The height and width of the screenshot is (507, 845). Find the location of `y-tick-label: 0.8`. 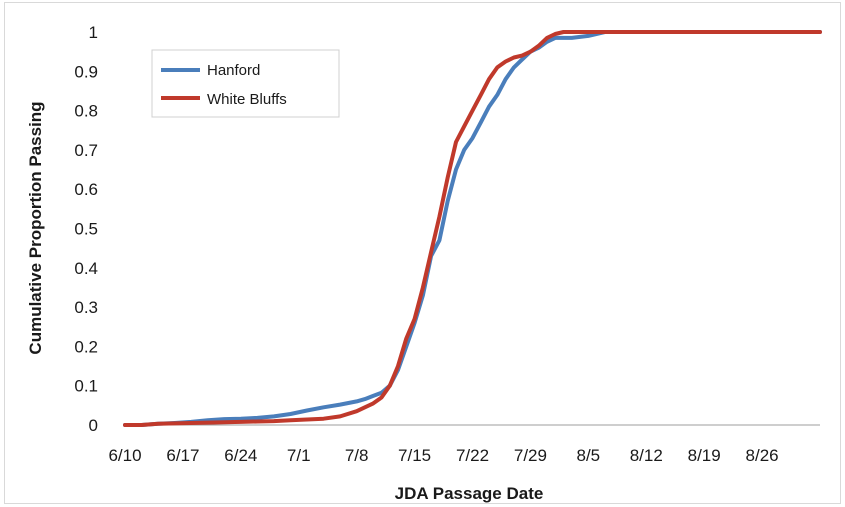

y-tick-label: 0.8 is located at coordinates (86, 111).